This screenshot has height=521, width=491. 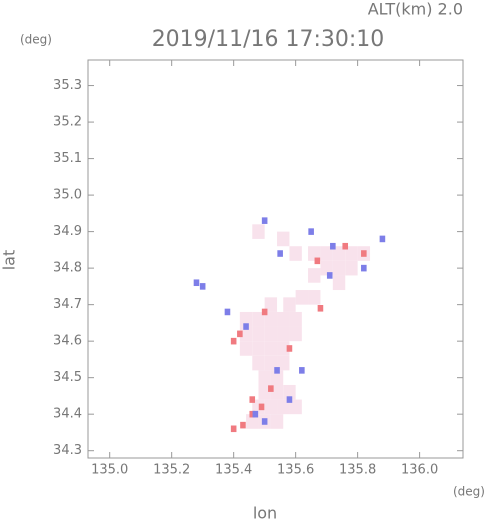 What do you see at coordinates (469, 492) in the screenshot?
I see `x-unit: (deg)` at bounding box center [469, 492].